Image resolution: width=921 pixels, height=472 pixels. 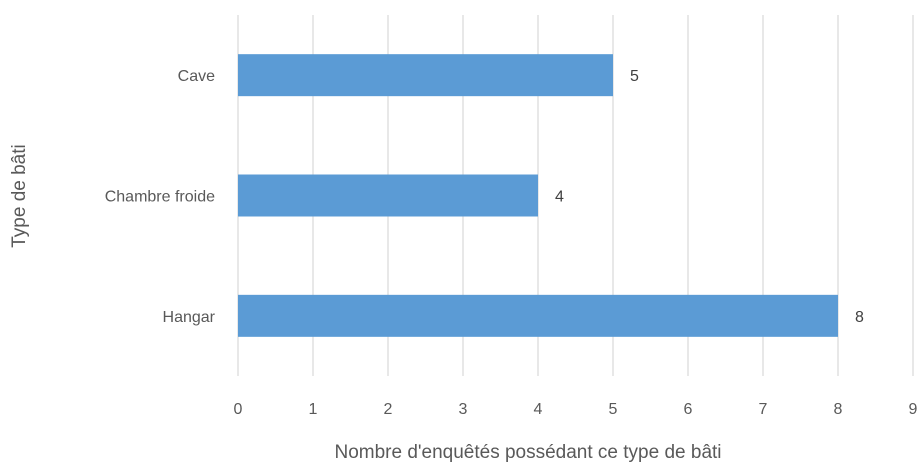 What do you see at coordinates (913, 409) in the screenshot?
I see `x-tick-label: 9` at bounding box center [913, 409].